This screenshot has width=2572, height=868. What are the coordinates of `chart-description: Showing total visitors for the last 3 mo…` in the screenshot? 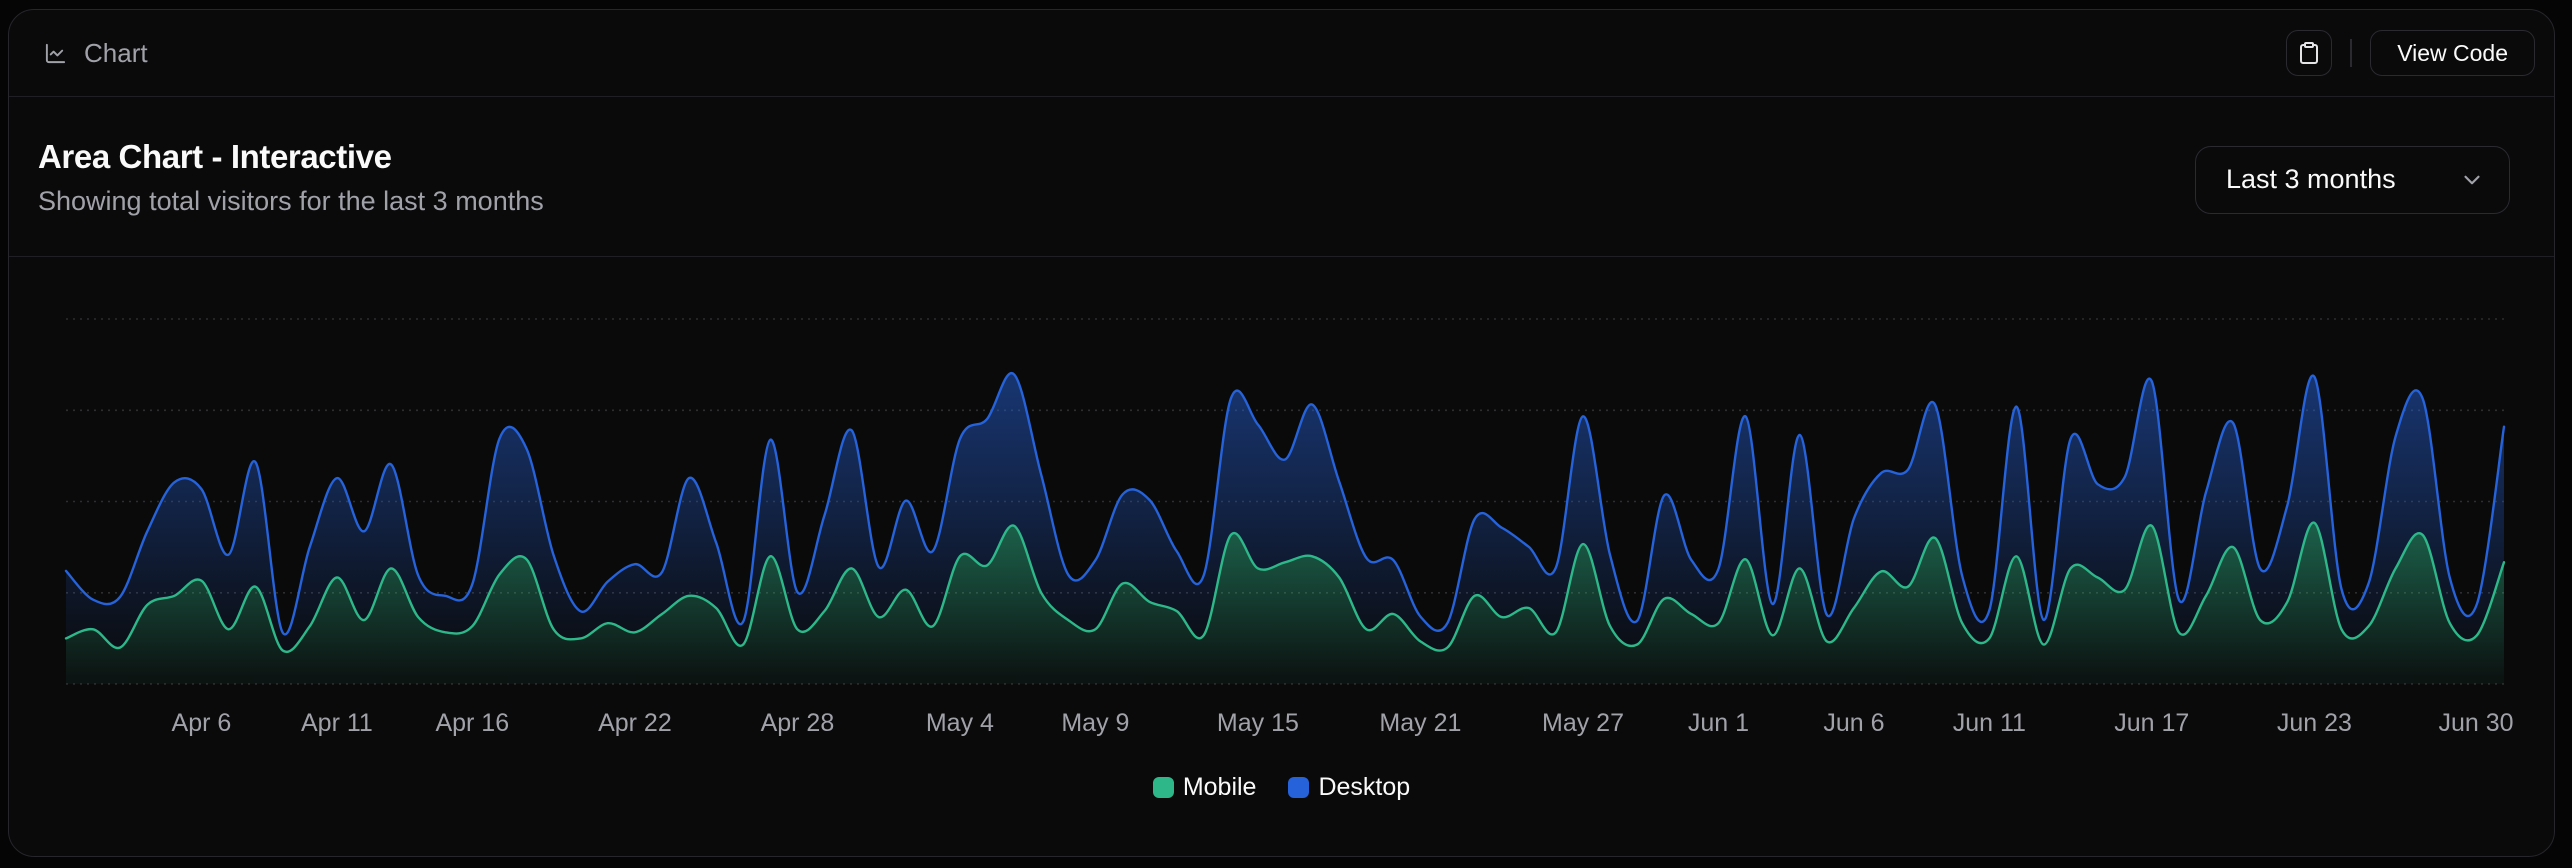 It's located at (291, 201).